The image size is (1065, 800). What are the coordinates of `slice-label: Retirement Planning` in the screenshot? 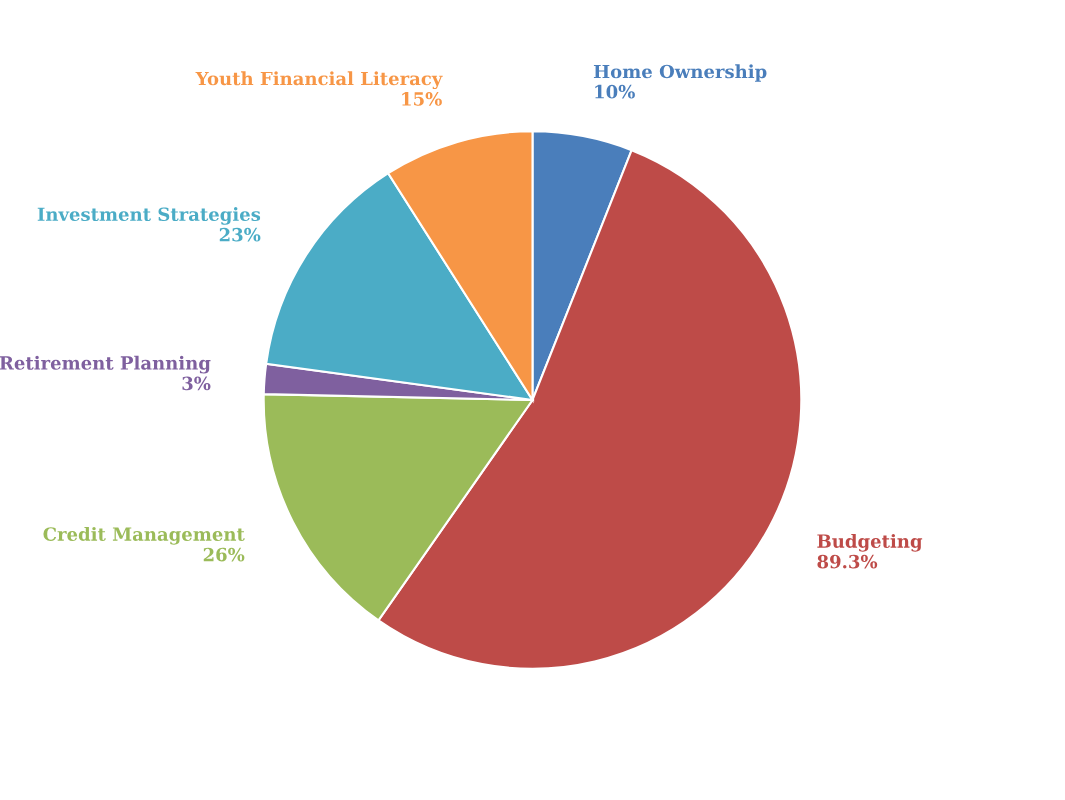 It's located at (105, 364).